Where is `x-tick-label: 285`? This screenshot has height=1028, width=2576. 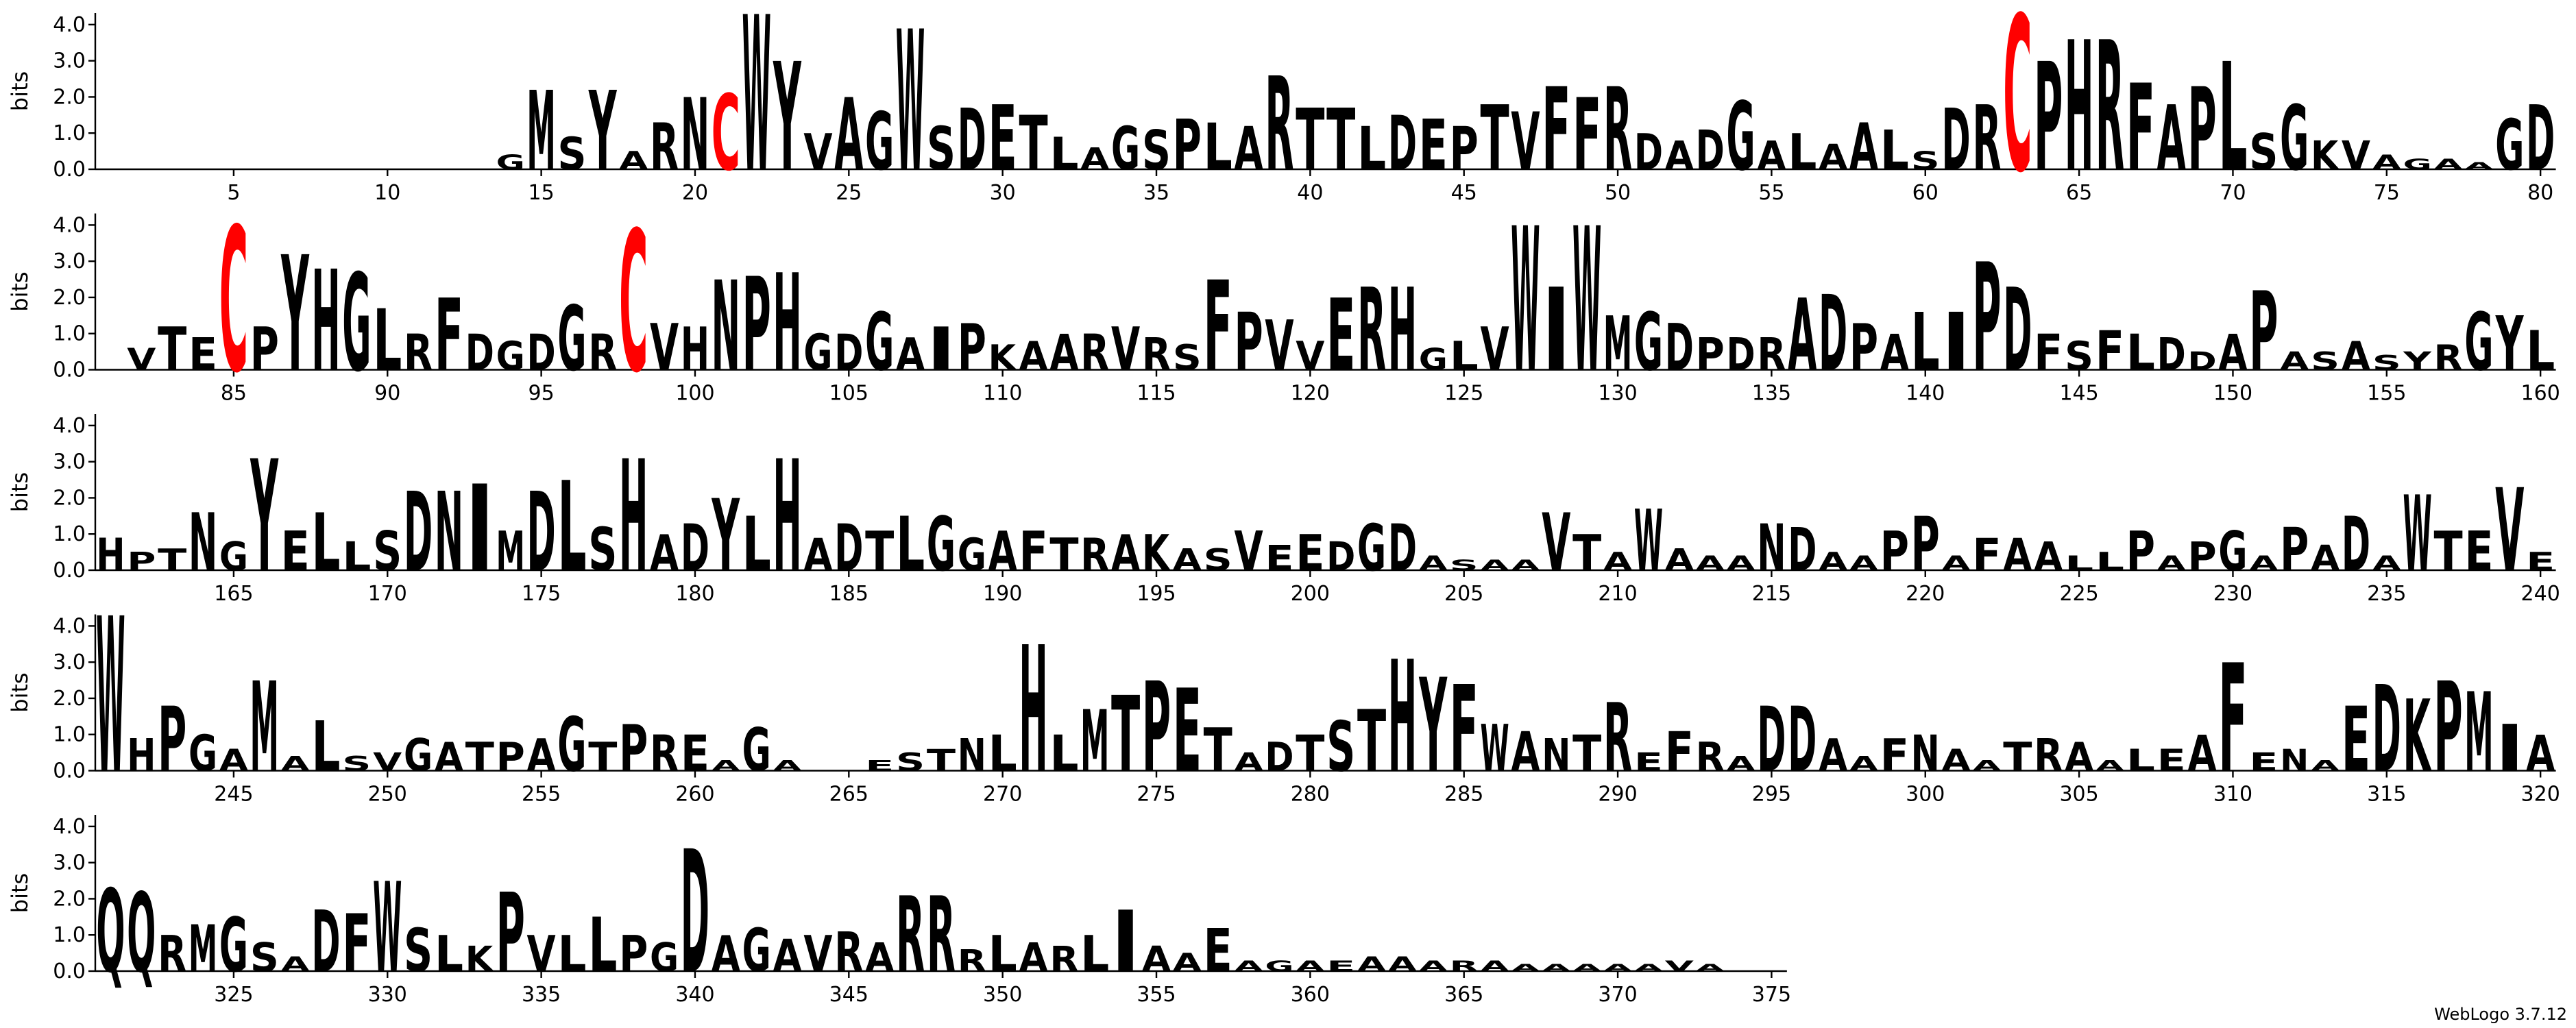
x-tick-label: 285 is located at coordinates (1463, 795).